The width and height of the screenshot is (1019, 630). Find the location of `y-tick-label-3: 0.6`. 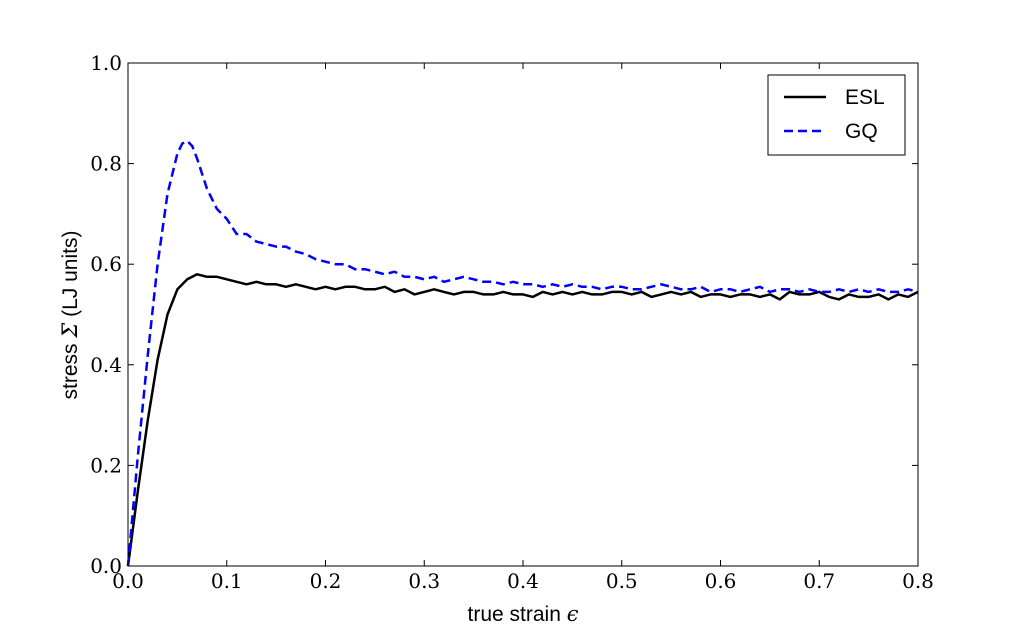

y-tick-label-3: 0.6 is located at coordinates (106, 264).